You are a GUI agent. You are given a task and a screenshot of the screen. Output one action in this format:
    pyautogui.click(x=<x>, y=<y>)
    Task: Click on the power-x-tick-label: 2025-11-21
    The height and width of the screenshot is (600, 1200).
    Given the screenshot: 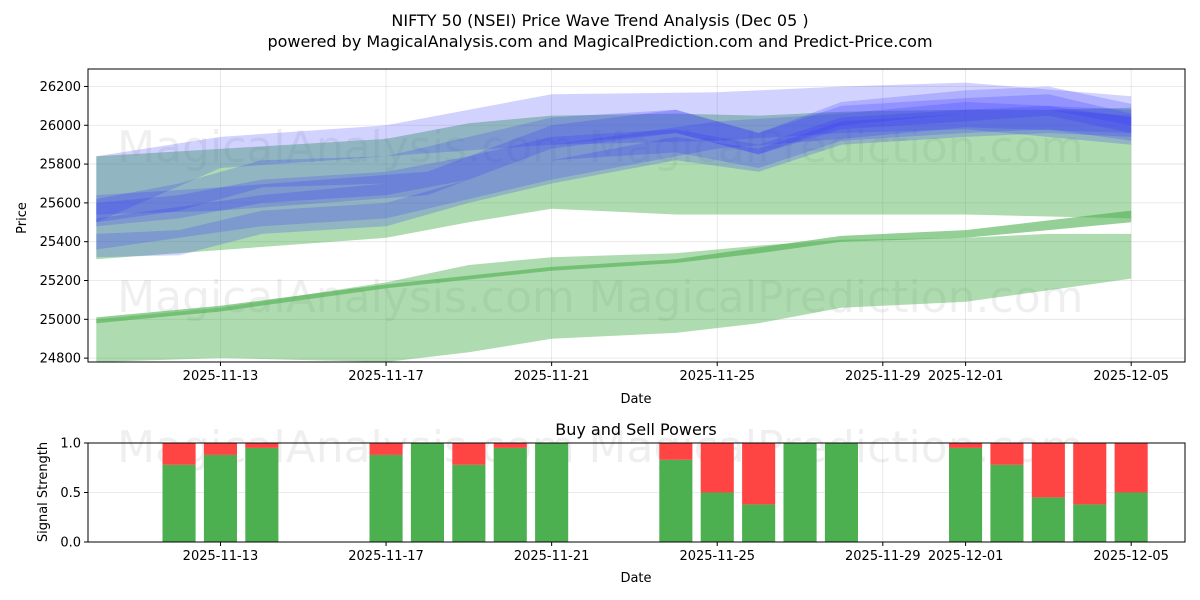 What is the action you would take?
    pyautogui.click(x=552, y=556)
    